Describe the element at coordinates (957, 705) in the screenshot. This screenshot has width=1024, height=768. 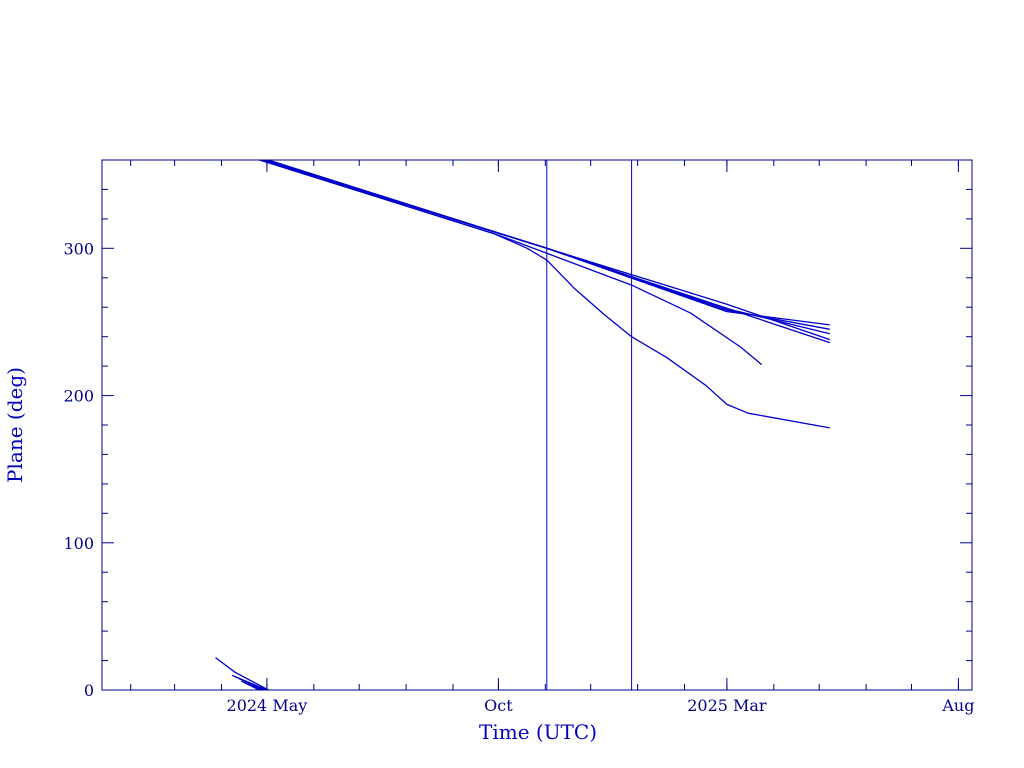
I see `x-tick-label: Aug` at that location.